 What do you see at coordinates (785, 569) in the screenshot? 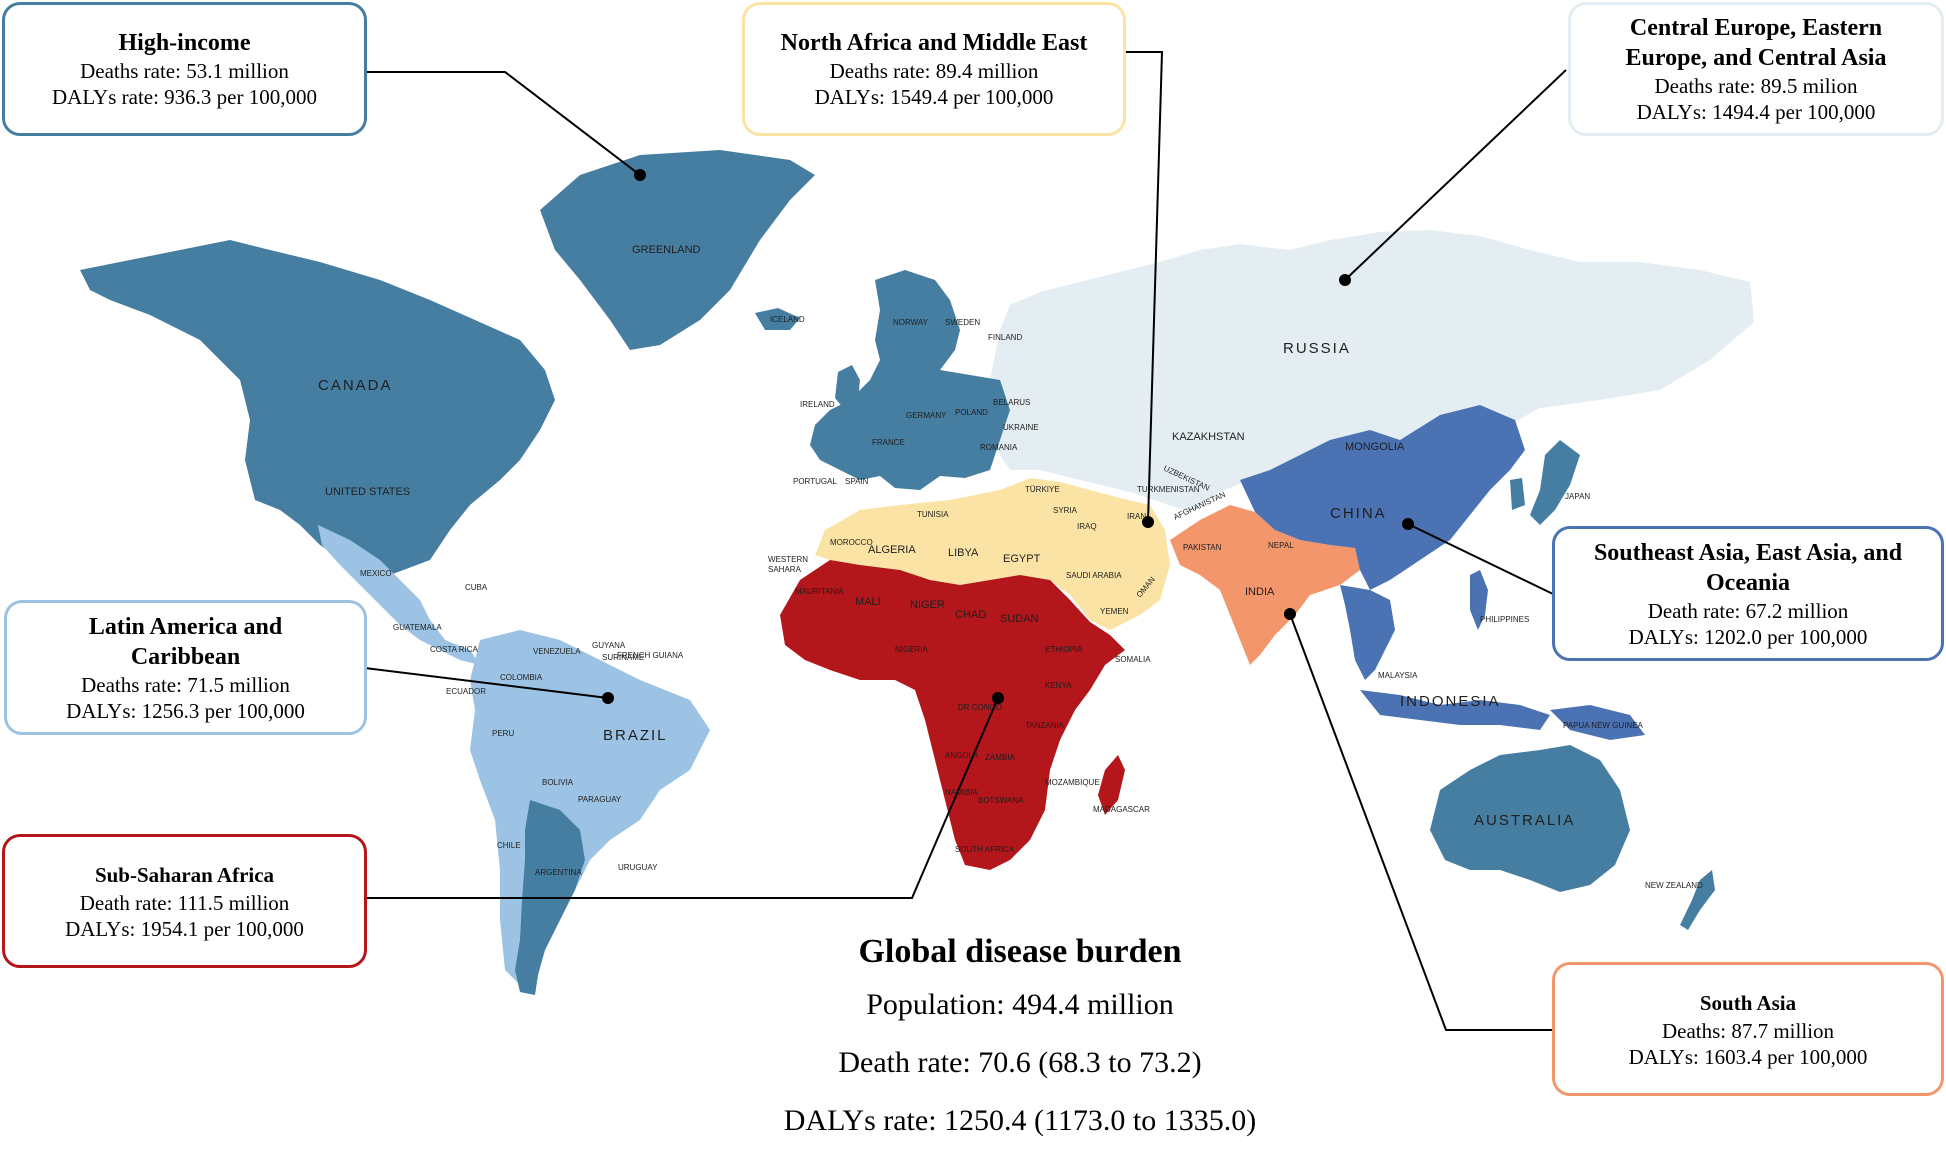
I see `label-western-sahara-2: SAHARA` at bounding box center [785, 569].